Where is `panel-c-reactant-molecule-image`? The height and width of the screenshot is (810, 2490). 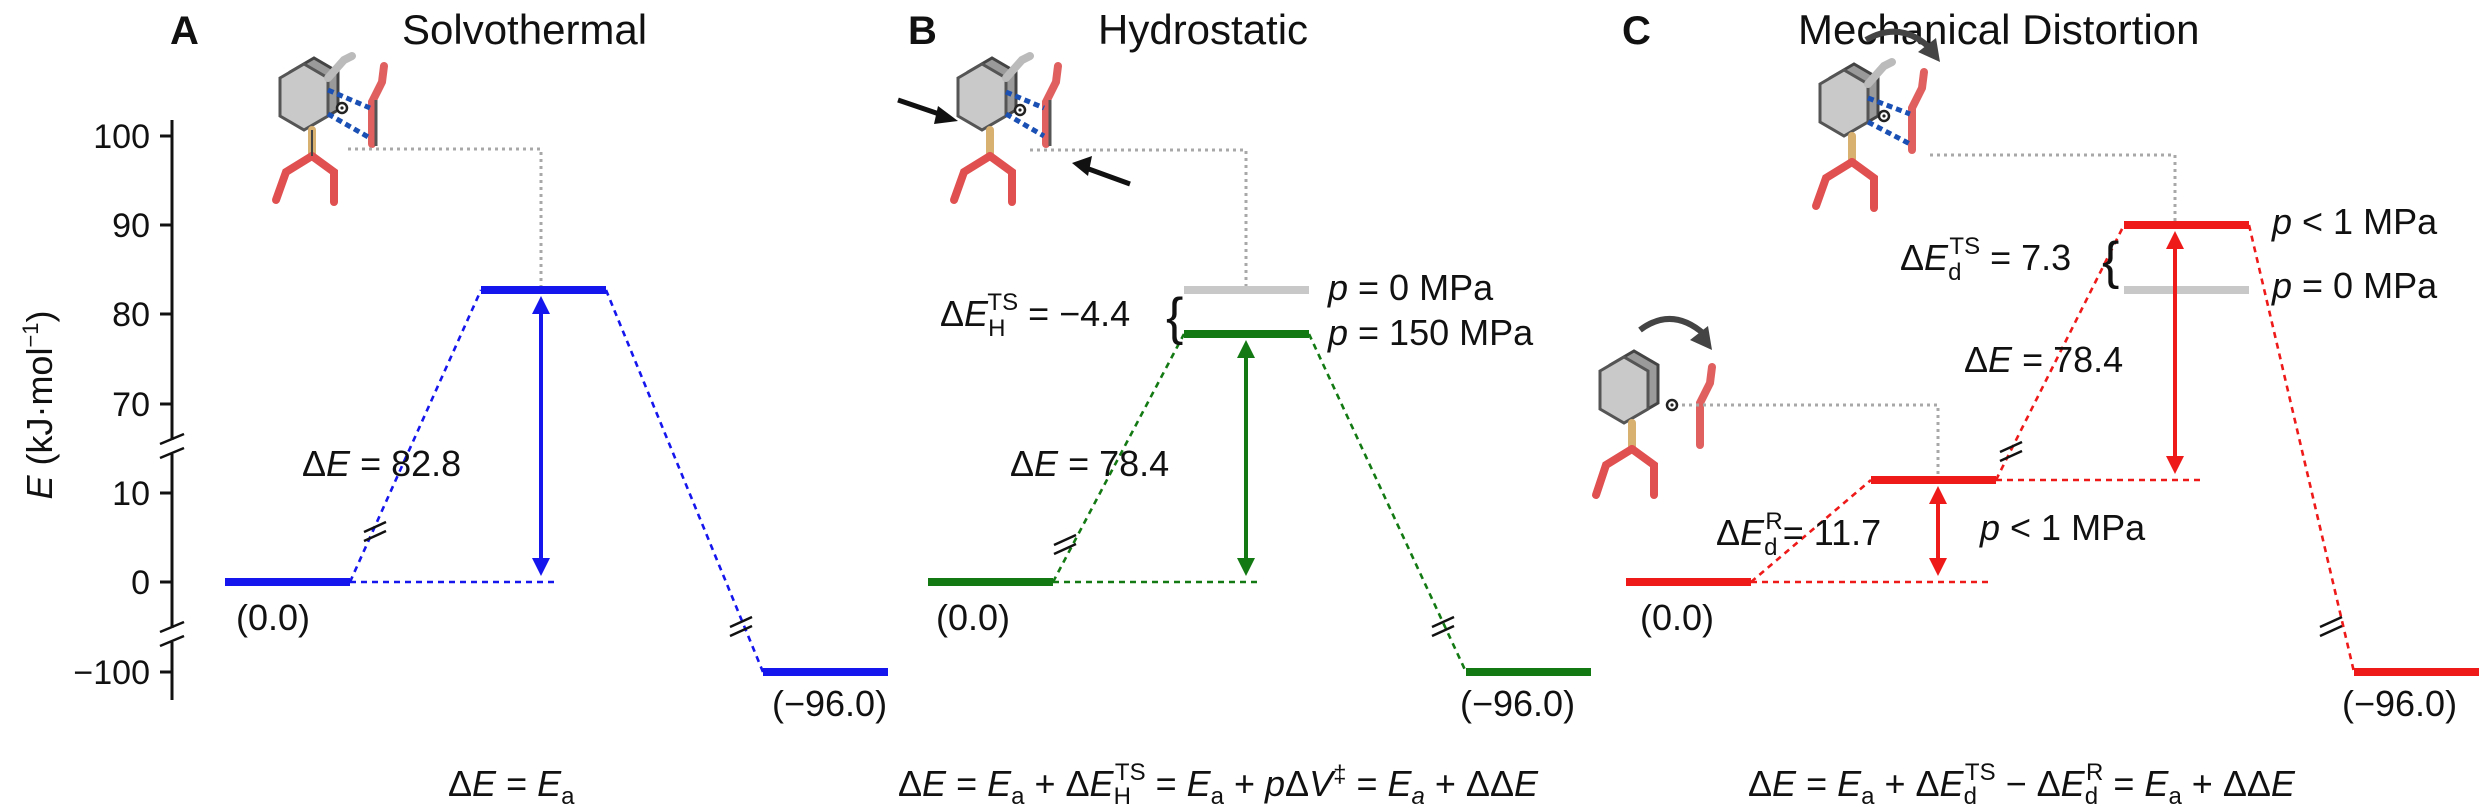 panel-c-reactant-molecule-image is located at coordinates (1654, 424).